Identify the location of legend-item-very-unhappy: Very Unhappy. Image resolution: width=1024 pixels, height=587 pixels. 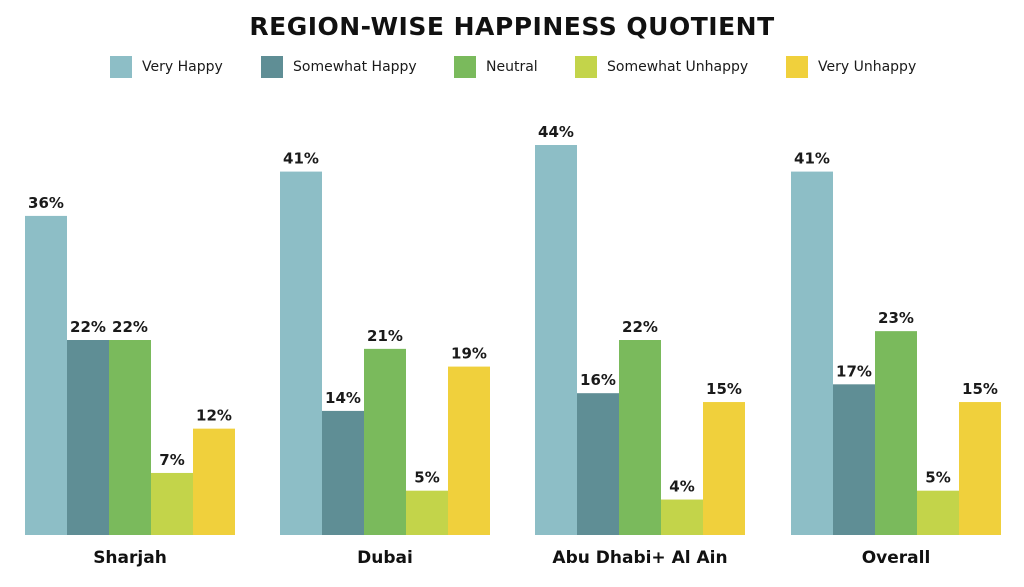
(851, 67).